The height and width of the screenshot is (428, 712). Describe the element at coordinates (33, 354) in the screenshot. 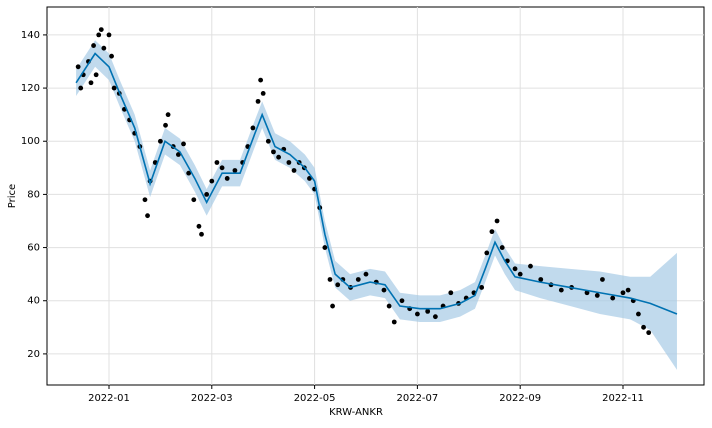

I see `y-tick-label: 20` at that location.